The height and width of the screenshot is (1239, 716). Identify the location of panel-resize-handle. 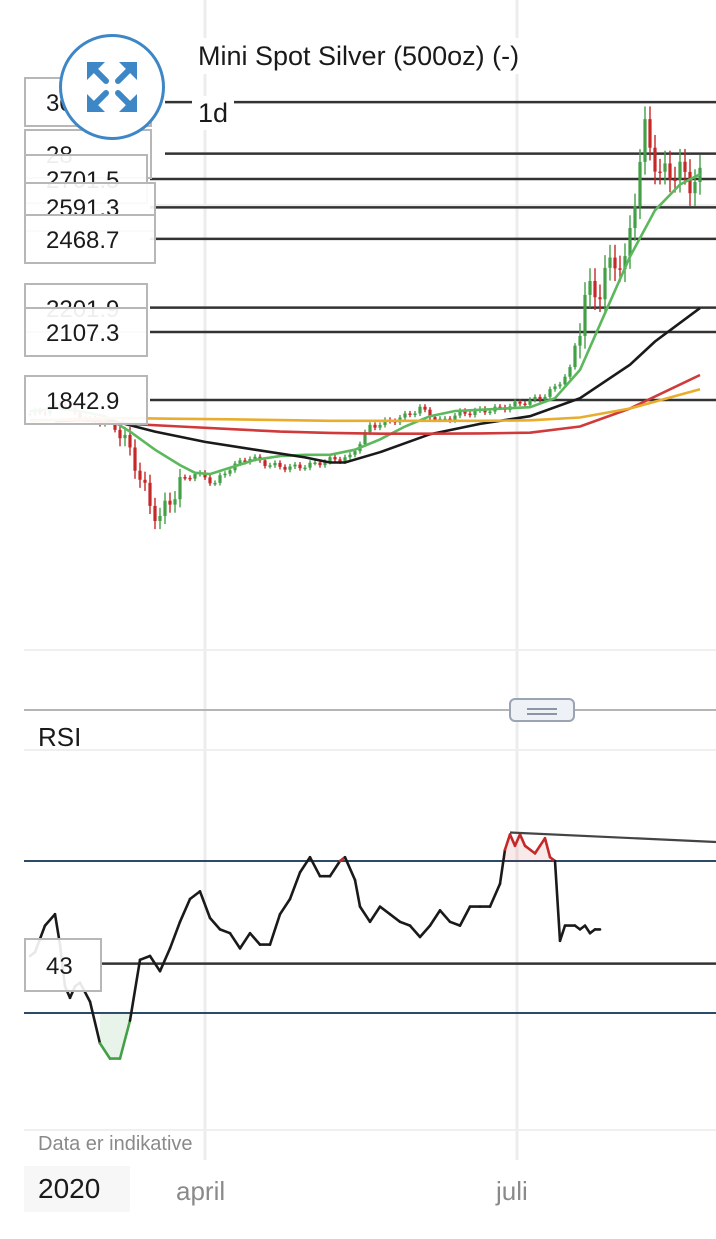
(542, 710).